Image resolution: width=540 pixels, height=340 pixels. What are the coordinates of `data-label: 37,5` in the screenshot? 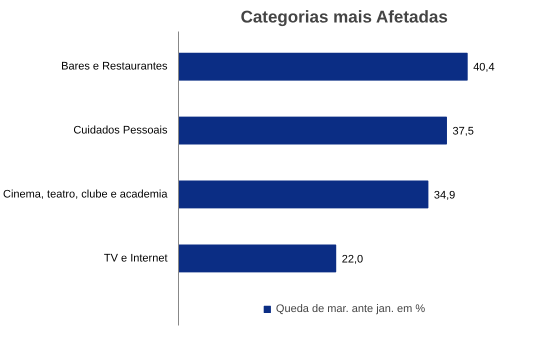 It's located at (463, 132).